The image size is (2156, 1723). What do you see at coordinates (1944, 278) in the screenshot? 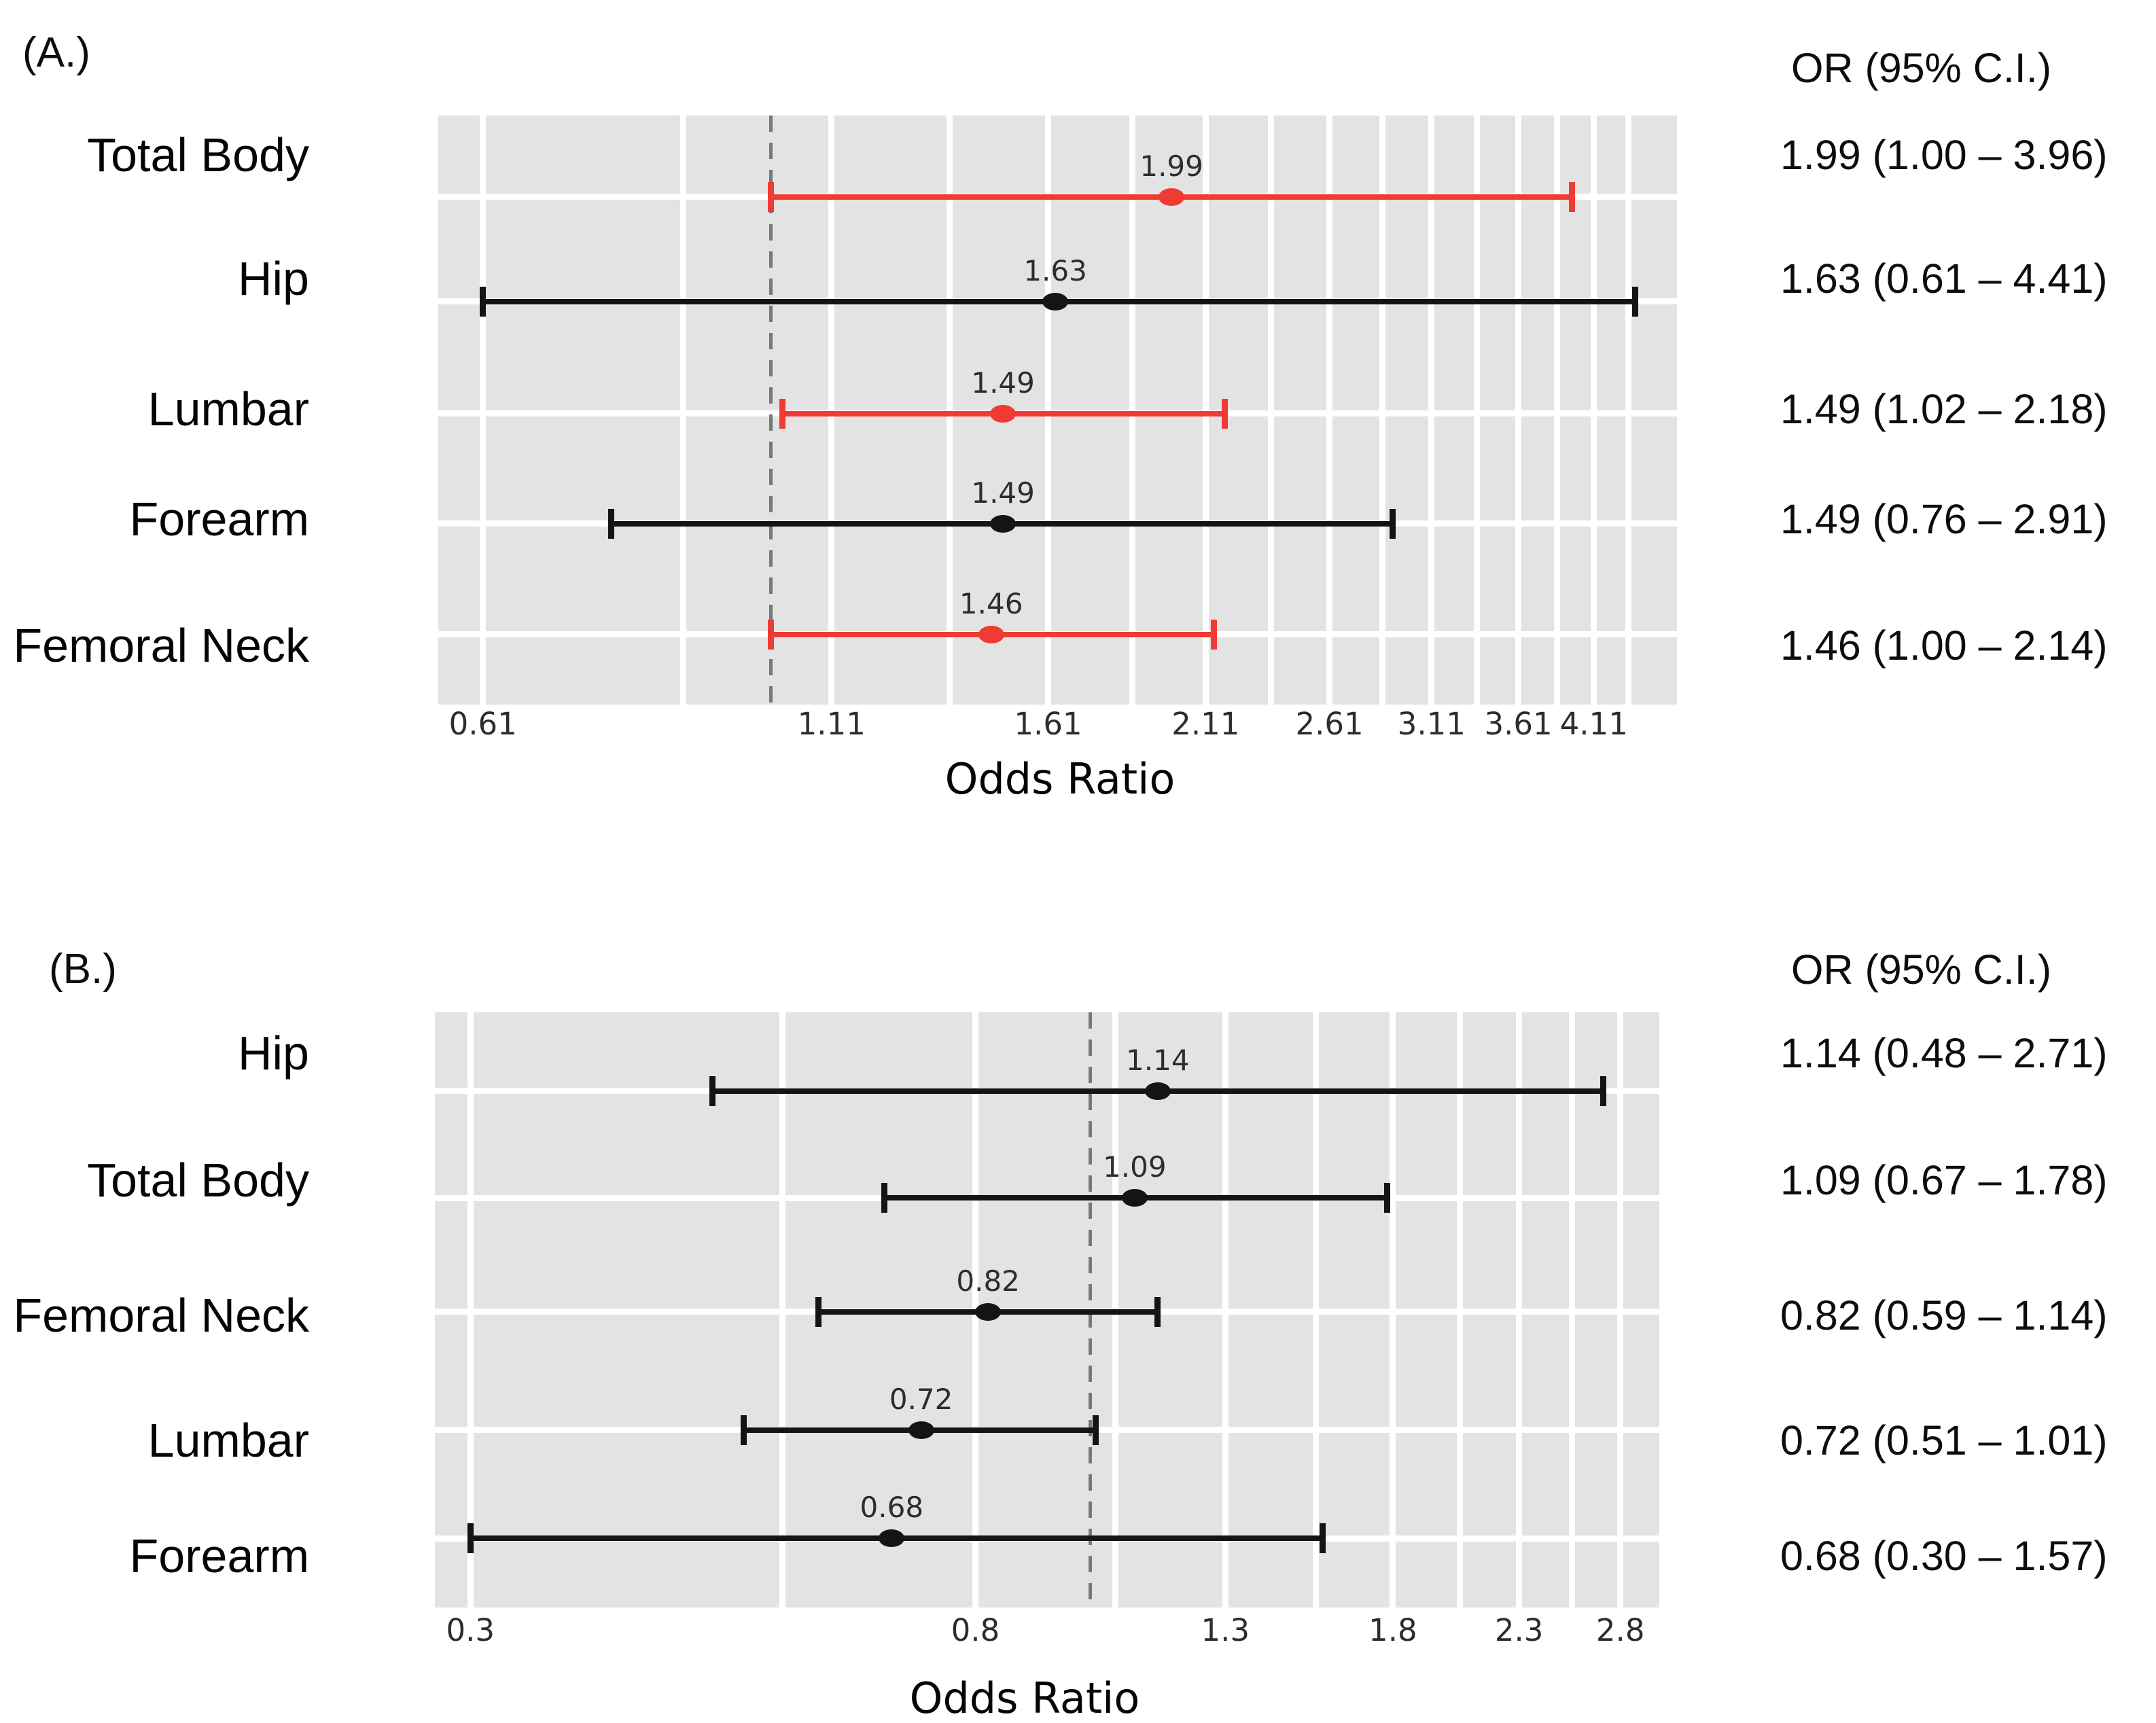
I see `or-ci-value: 1.63 (0.61 – 4.41)` at bounding box center [1944, 278].